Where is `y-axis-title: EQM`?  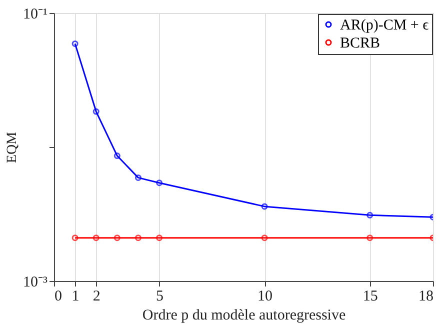 y-axis-title: EQM is located at coordinates (12, 147).